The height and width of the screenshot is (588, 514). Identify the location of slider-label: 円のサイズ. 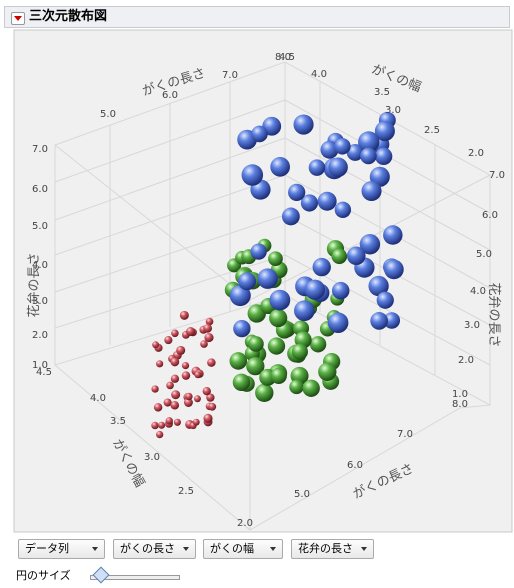
(43, 575).